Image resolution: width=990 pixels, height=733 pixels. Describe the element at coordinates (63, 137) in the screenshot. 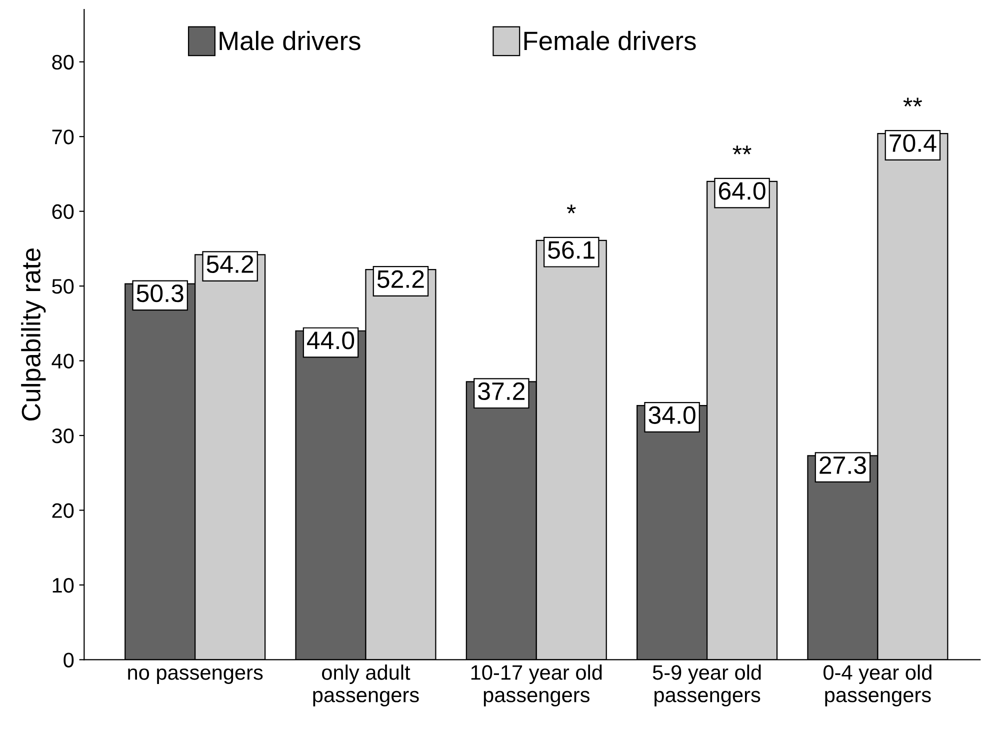

I see `y-tick-label: 70` at that location.